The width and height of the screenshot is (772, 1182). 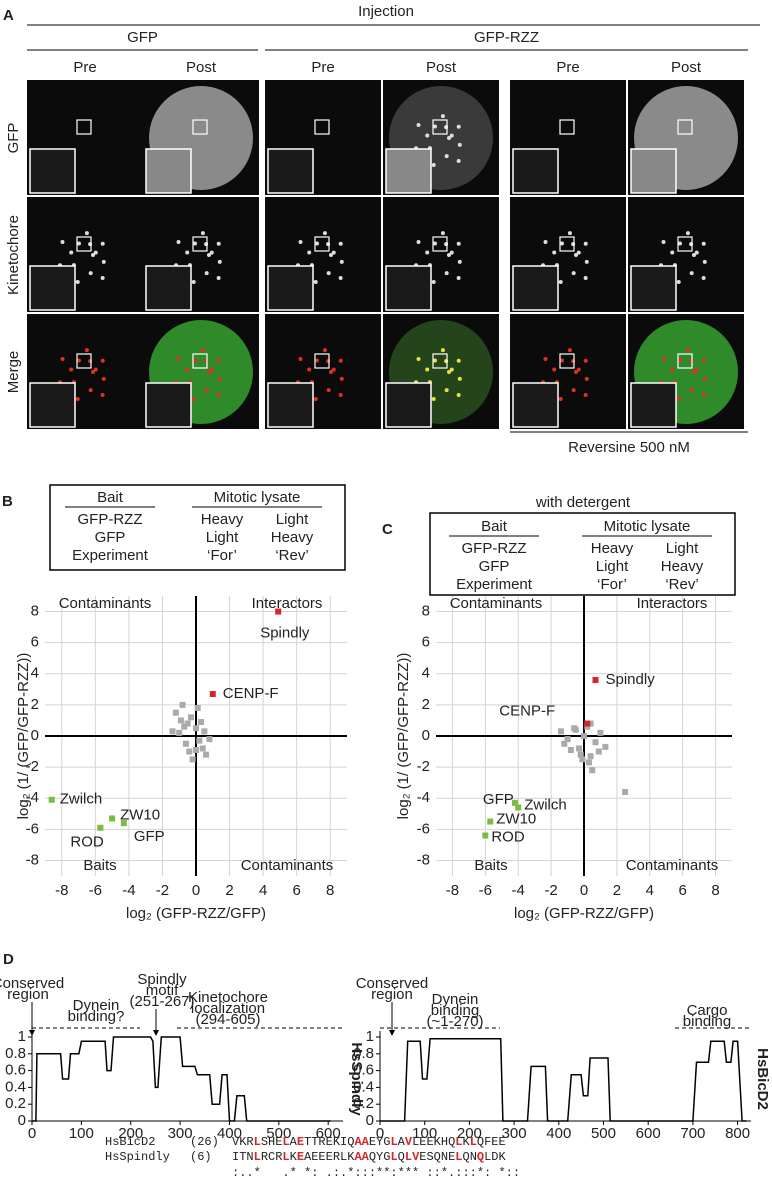 I want to click on y-axis-label: log₂ (1/ (GFP/GFP-RZZ)), so click(x=23, y=736).